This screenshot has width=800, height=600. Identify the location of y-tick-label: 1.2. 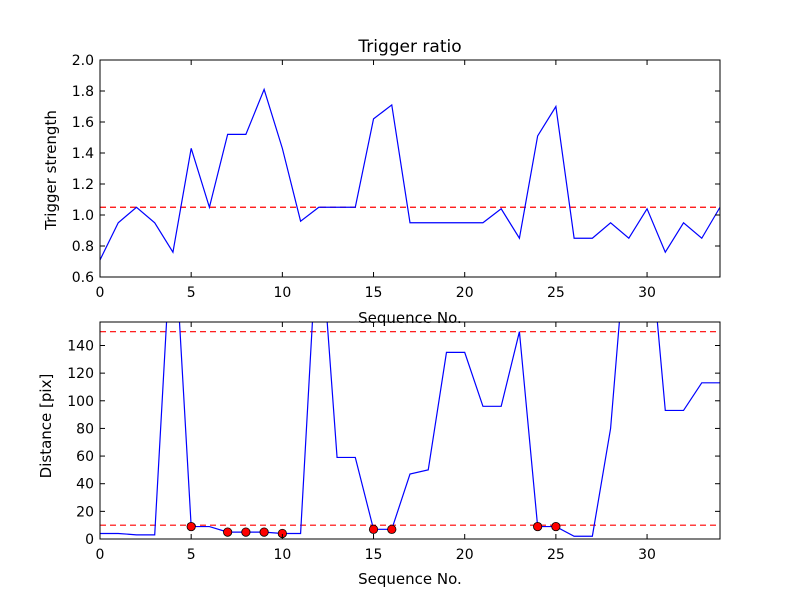
(83, 185).